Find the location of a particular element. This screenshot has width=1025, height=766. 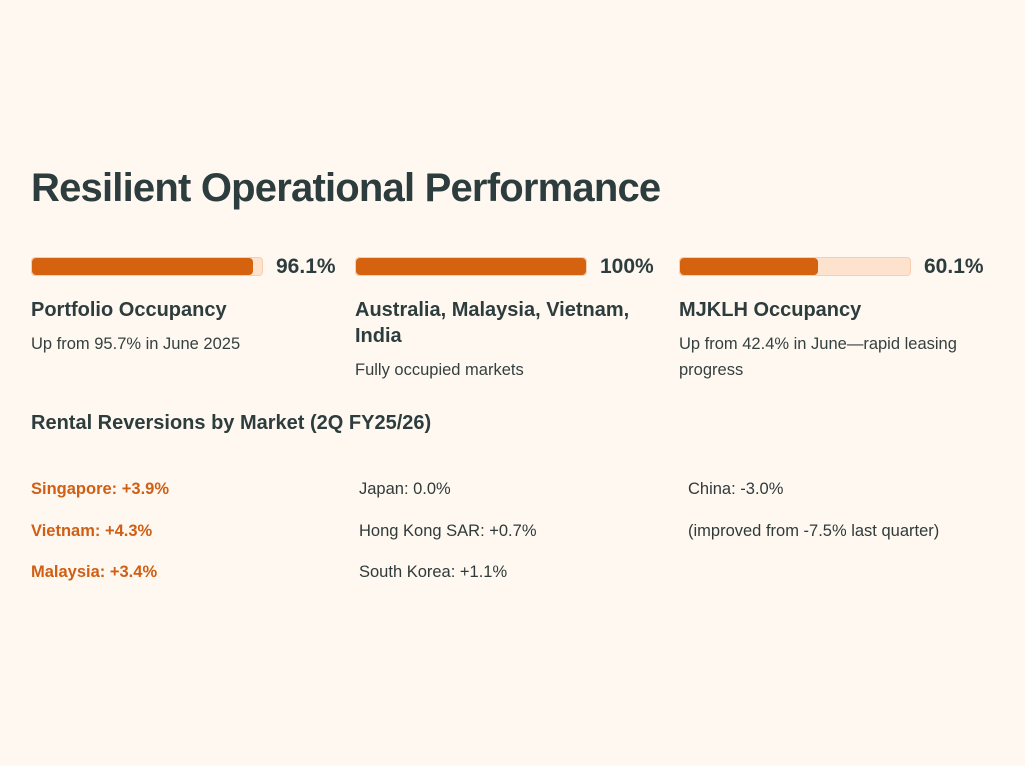

progress-row: 100% is located at coordinates (507, 266).